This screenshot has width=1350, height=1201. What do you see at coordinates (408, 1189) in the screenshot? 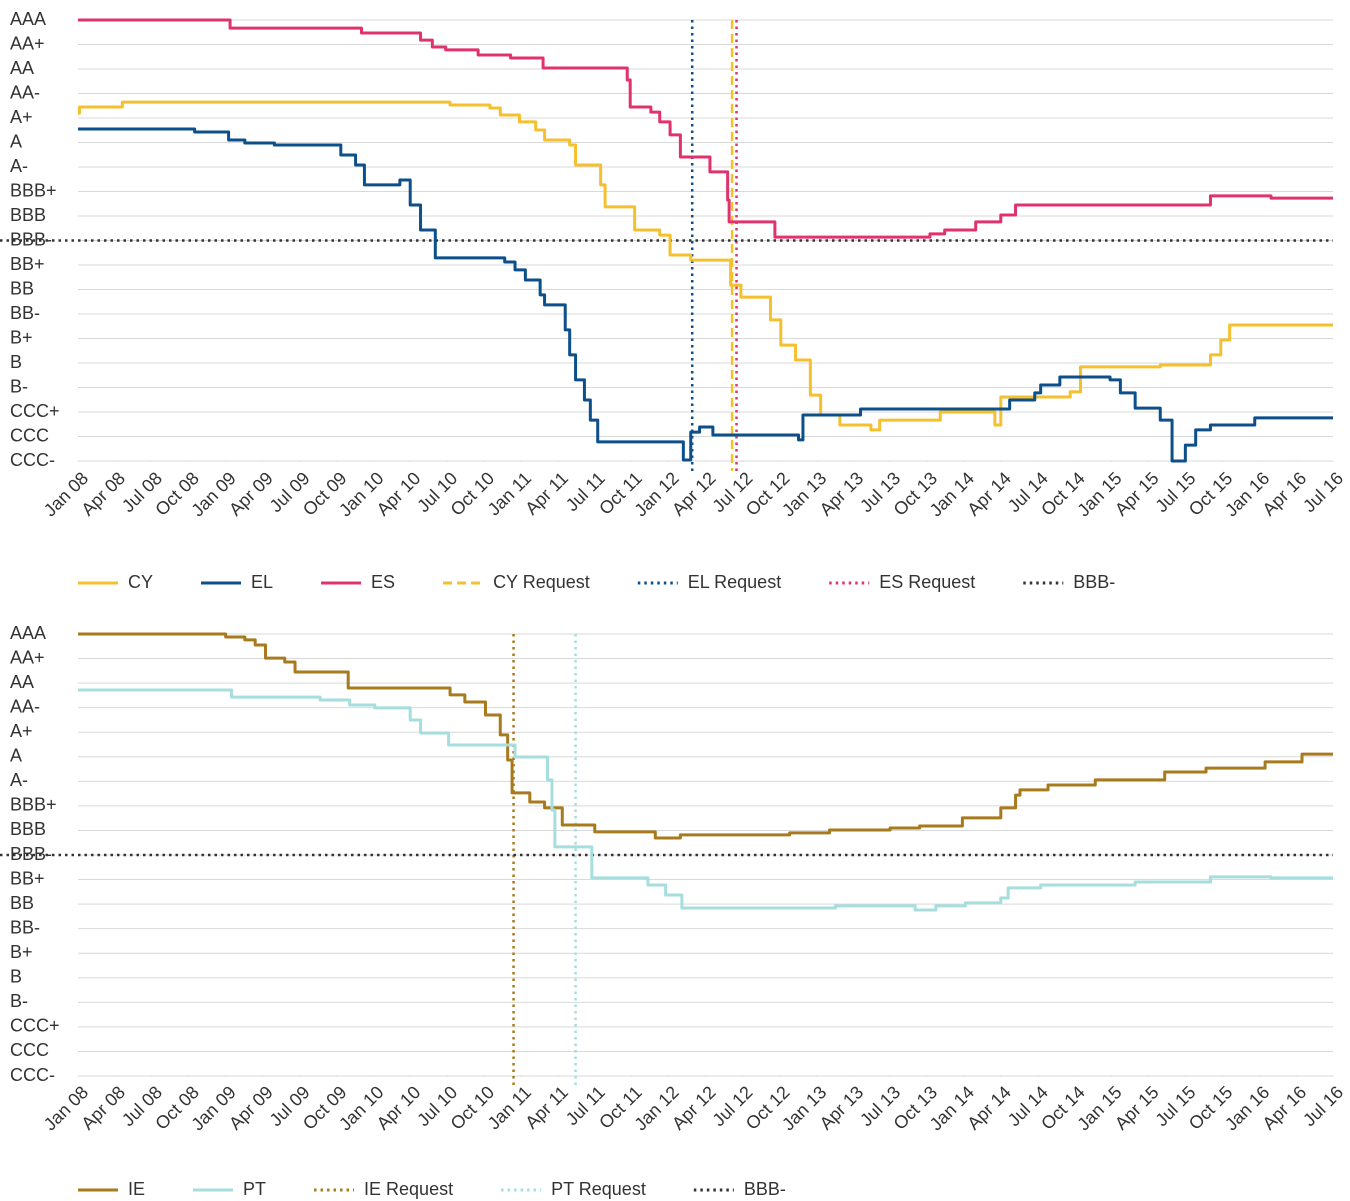
I see `legend-label: IE Request` at bounding box center [408, 1189].